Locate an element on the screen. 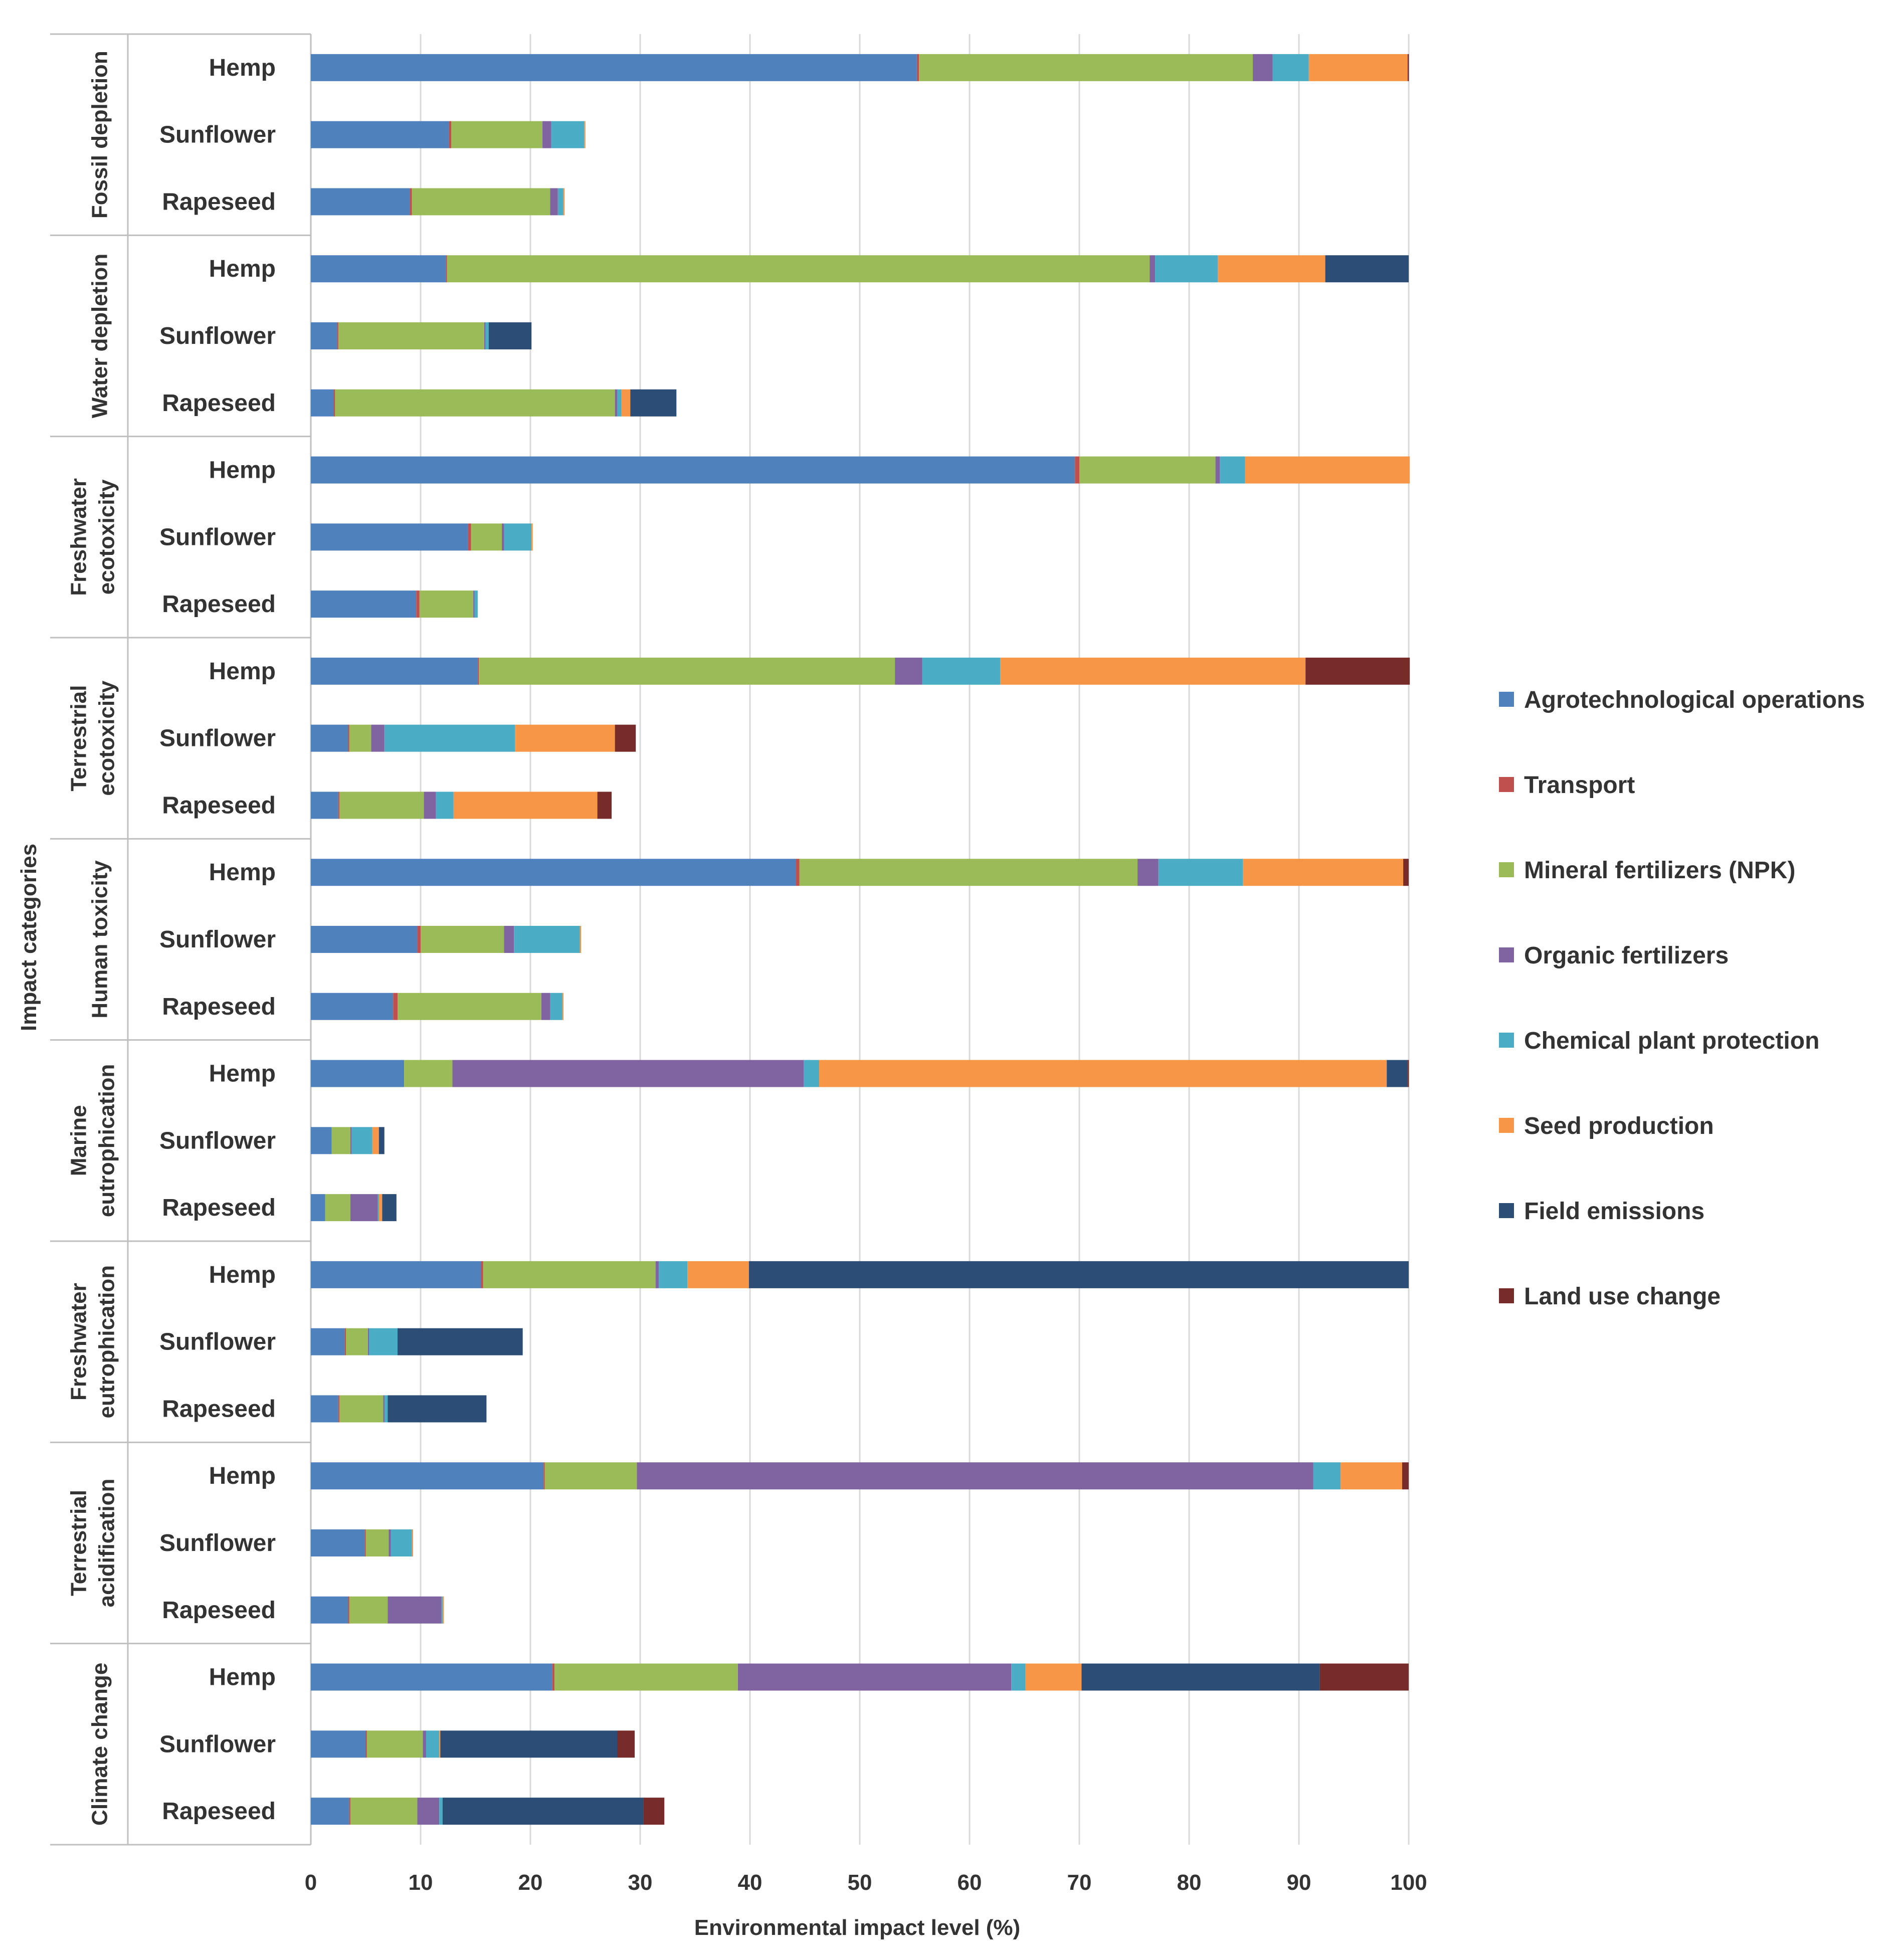  legend-label: Field emissions is located at coordinates (1614, 1211).